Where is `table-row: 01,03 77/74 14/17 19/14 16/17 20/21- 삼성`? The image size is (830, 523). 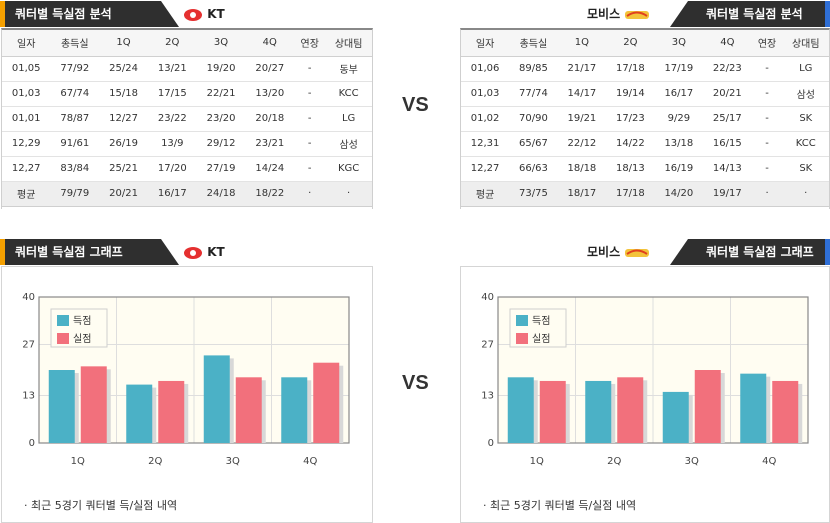 table-row: 01,03 77/74 14/17 19/14 16/17 20/21- 삼성 is located at coordinates (645, 94).